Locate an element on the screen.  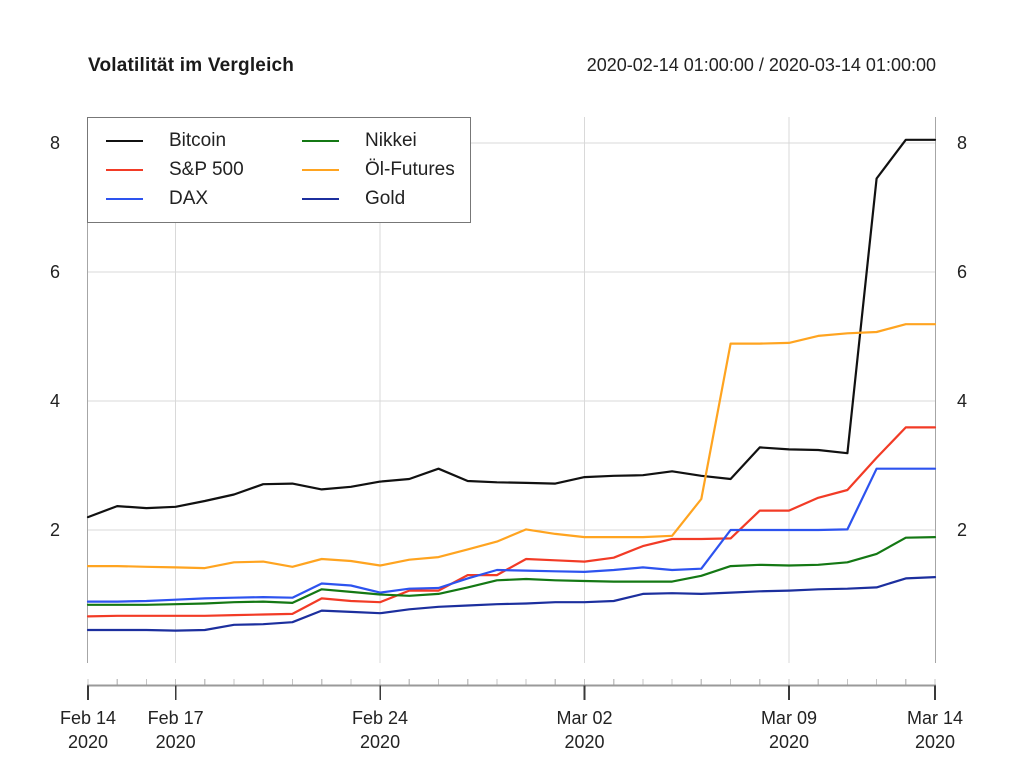
x-tick-label: Mar 09 is located at coordinates (789, 718).